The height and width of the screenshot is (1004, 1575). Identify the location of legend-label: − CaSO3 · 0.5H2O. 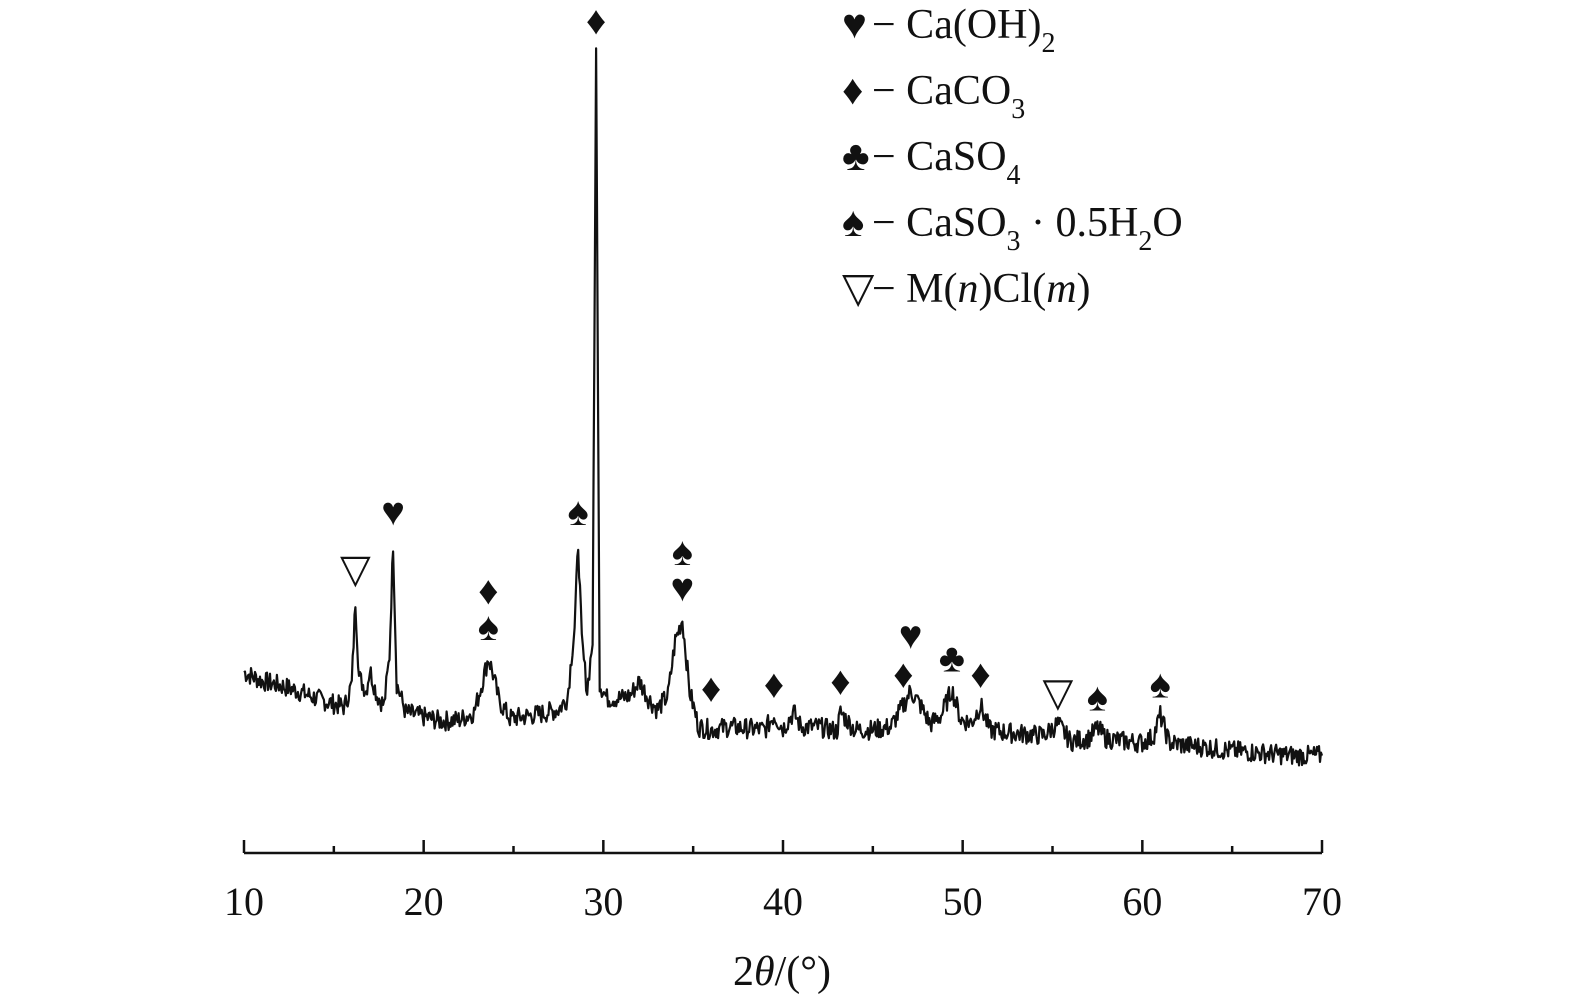
(1027, 228).